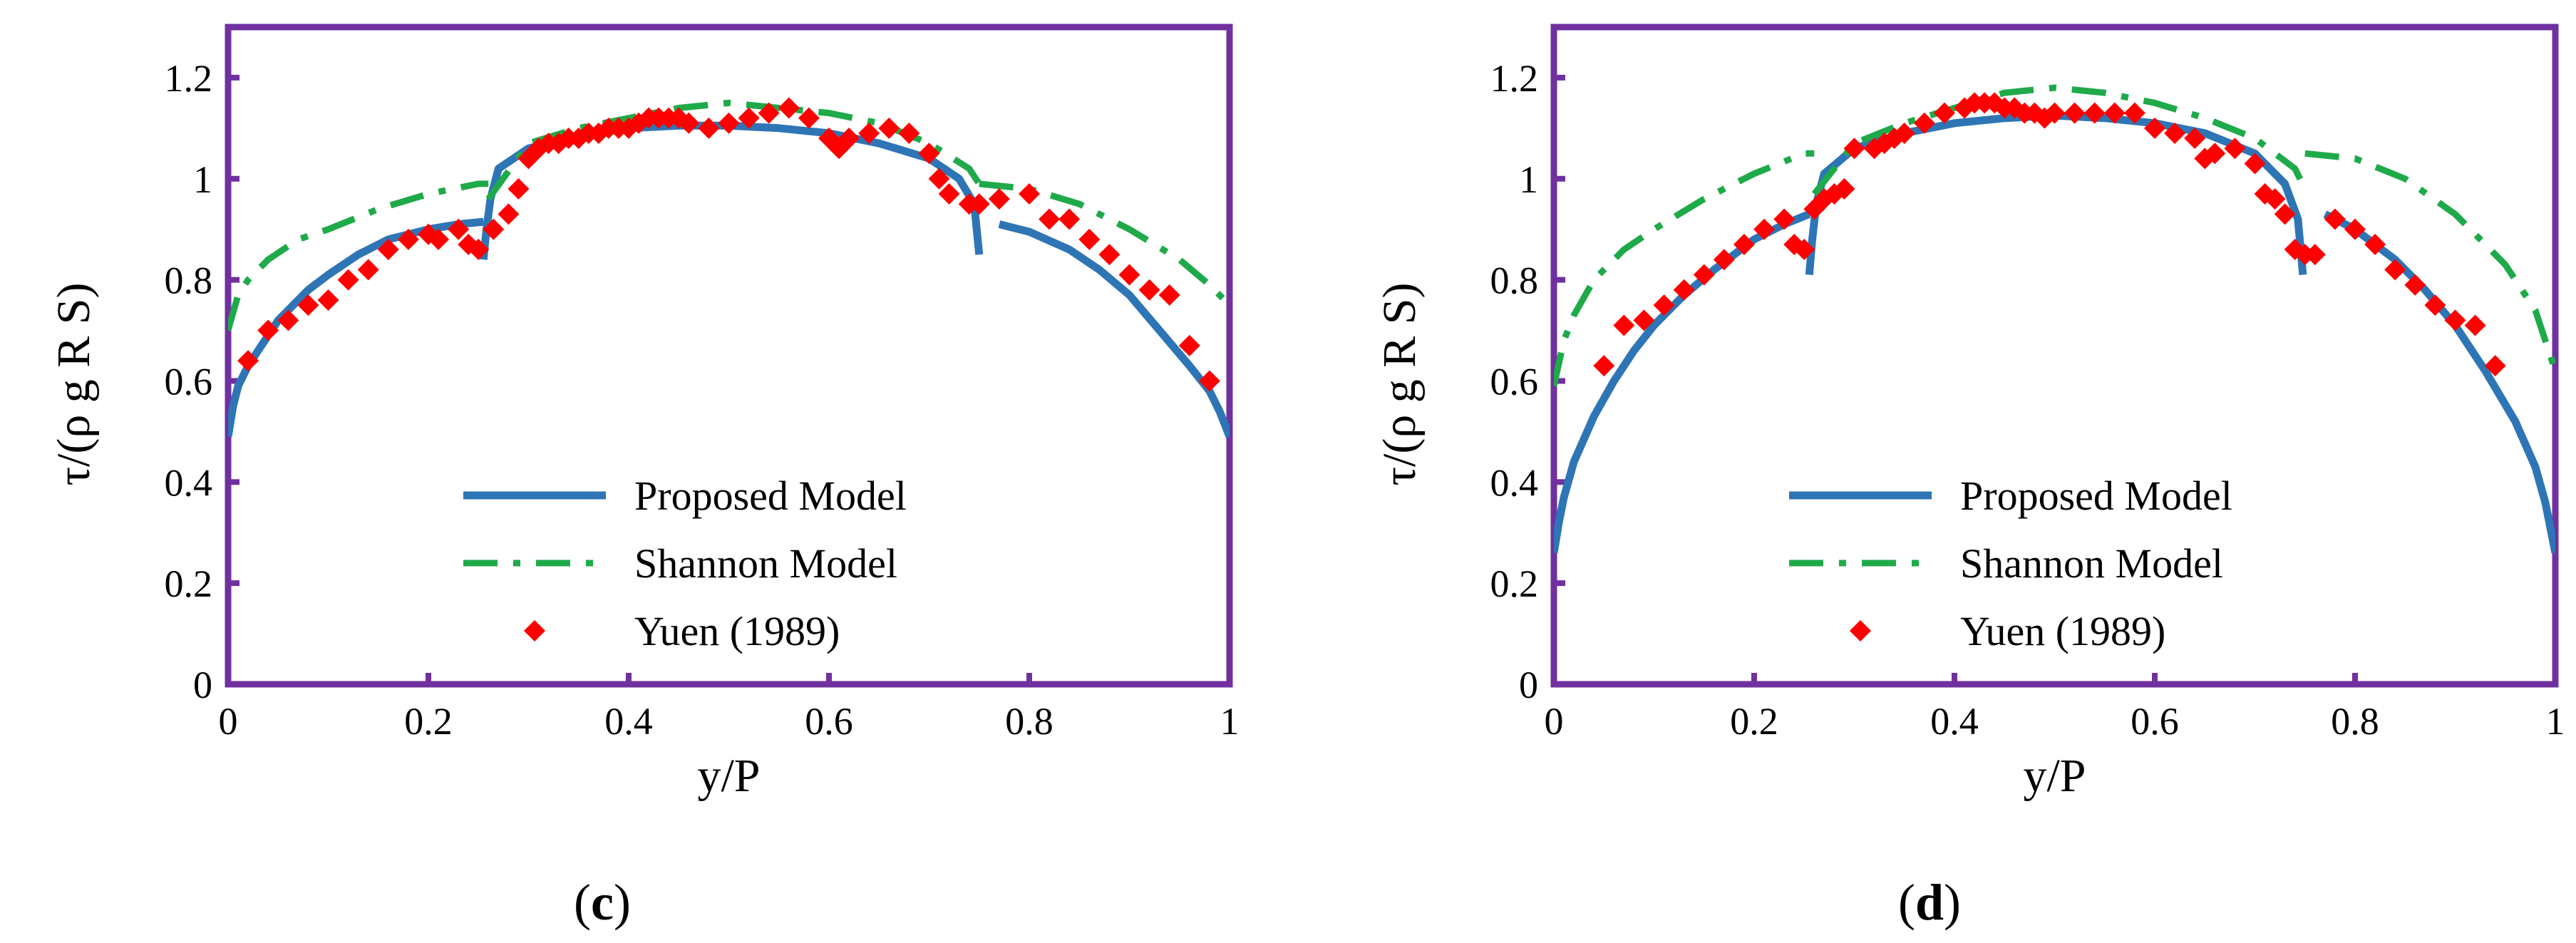 The image size is (2576, 943). What do you see at coordinates (729, 267) in the screenshot?
I see `plot-series` at bounding box center [729, 267].